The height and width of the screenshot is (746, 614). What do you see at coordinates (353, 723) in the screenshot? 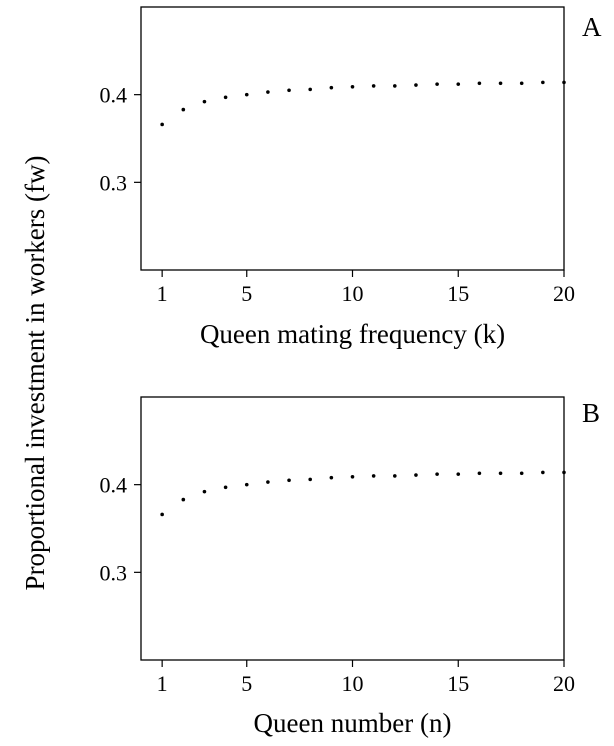
I see `x-axis-label: Queen number (n)` at bounding box center [353, 723].